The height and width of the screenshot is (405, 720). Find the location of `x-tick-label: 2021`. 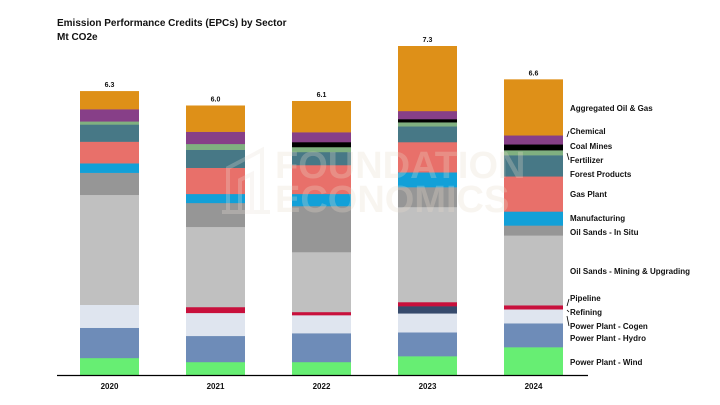

x-tick-label: 2021 is located at coordinates (216, 386).